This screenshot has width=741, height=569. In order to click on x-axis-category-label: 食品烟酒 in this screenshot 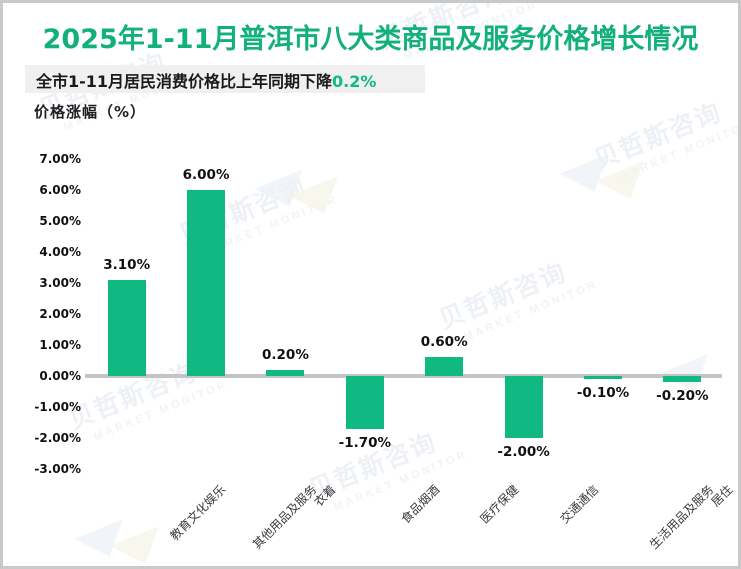, I will do `click(420, 504)`.